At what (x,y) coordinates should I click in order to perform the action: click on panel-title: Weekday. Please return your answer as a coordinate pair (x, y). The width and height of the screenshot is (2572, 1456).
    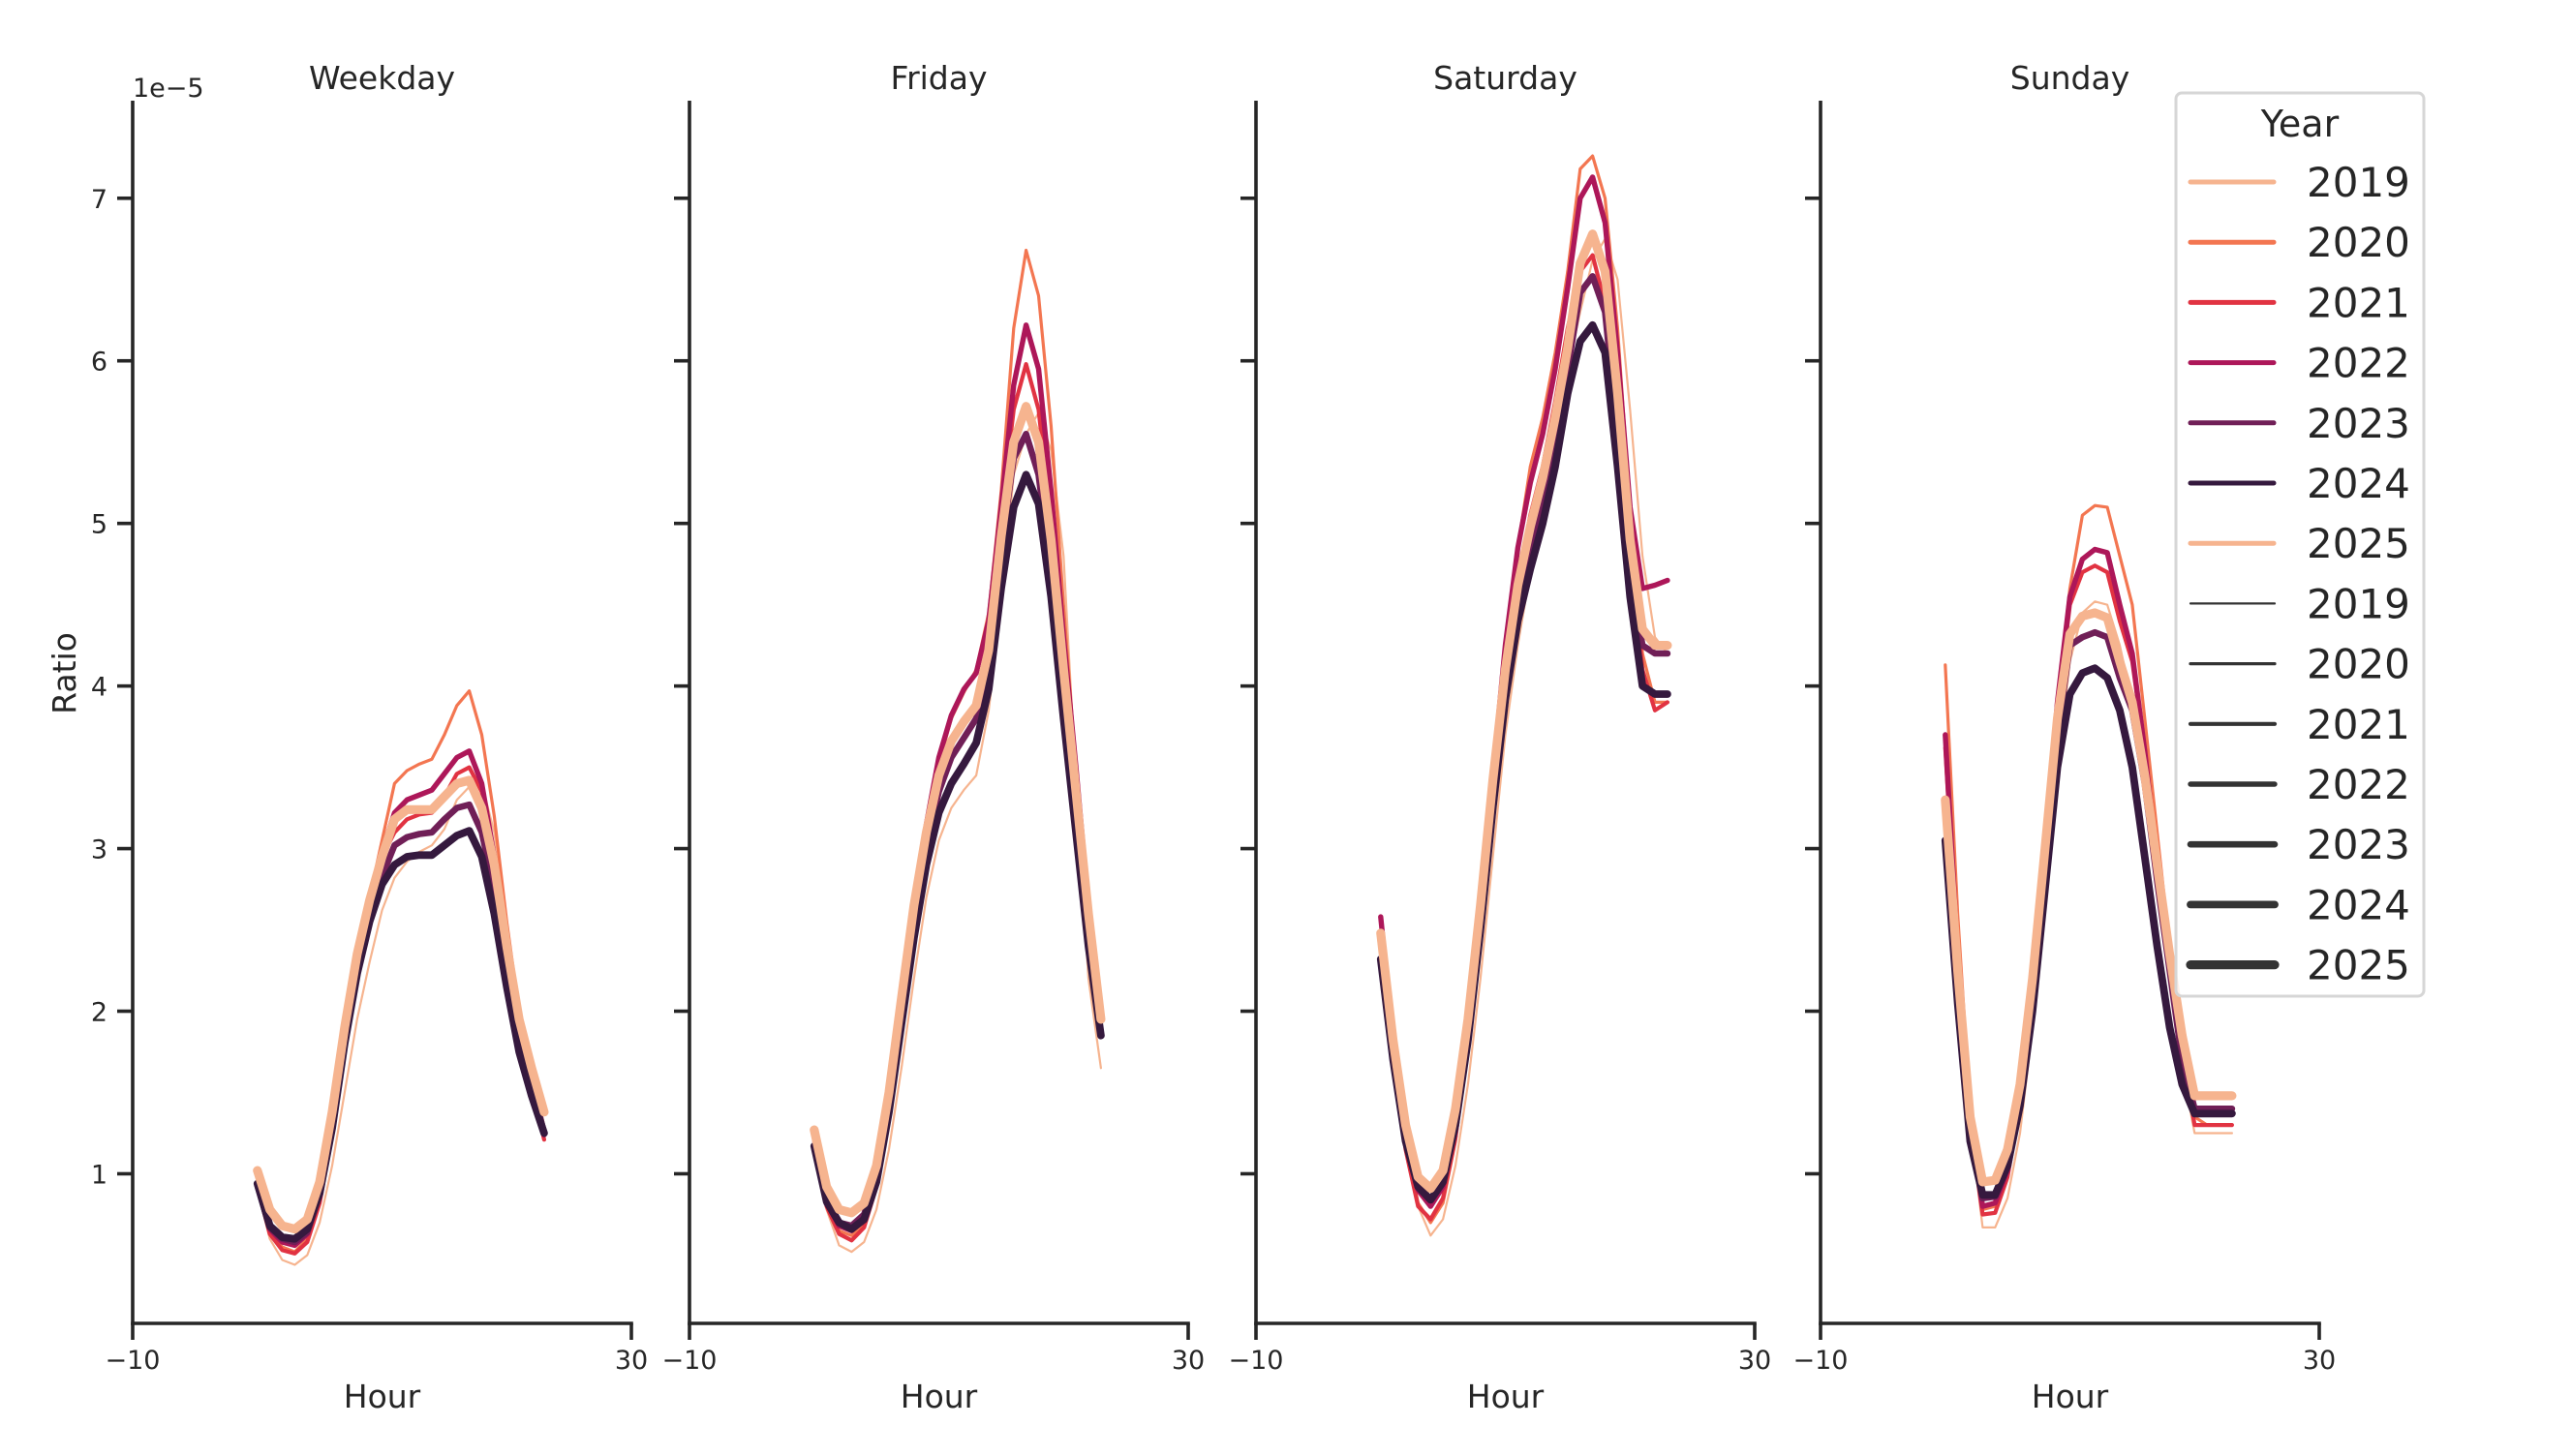
    Looking at the image, I should click on (382, 78).